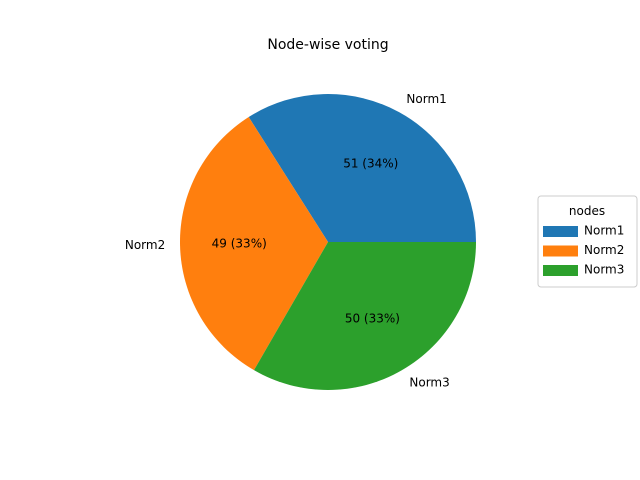  What do you see at coordinates (429, 382) in the screenshot?
I see `slice-label-norm3: Norm3` at bounding box center [429, 382].